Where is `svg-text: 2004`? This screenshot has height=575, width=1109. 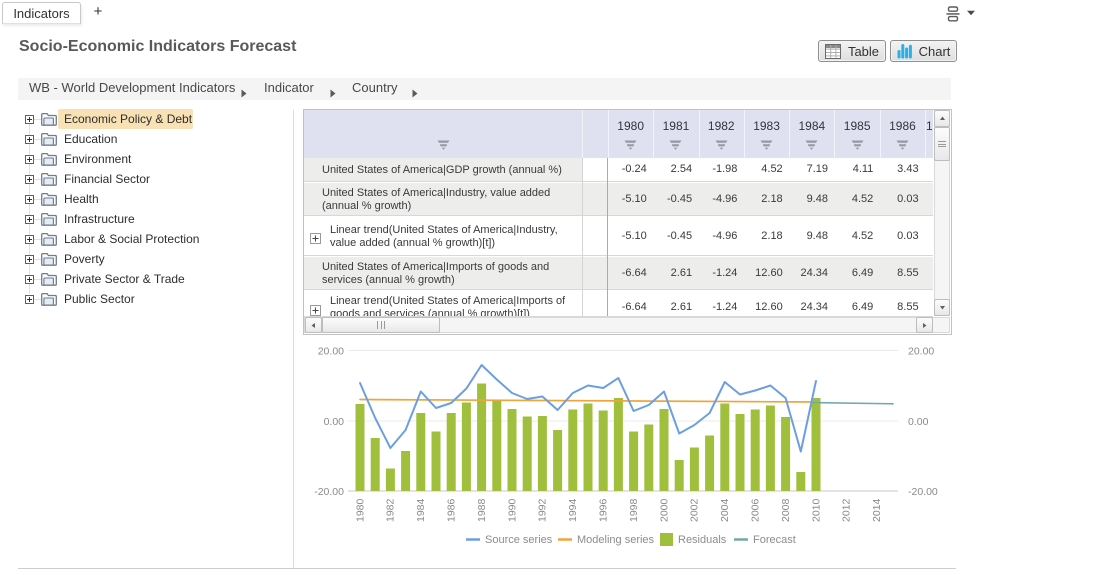
svg-text: 2004 is located at coordinates (725, 510).